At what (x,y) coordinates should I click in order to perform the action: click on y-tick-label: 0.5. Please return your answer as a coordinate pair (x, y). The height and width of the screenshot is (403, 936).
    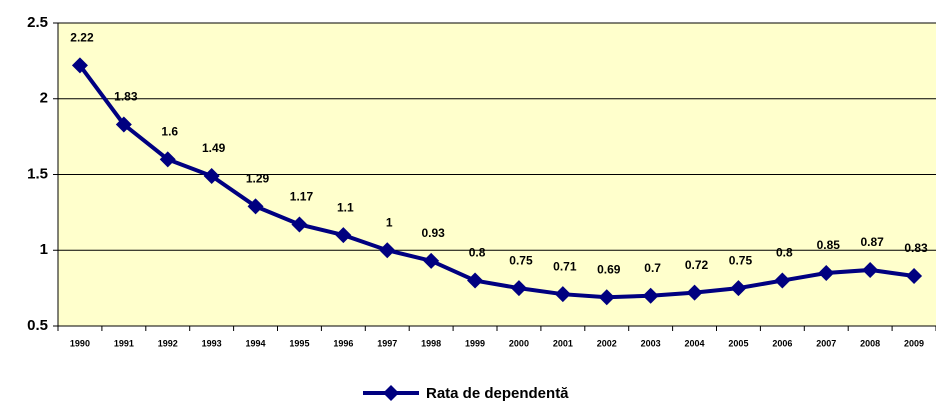
    Looking at the image, I should click on (37, 325).